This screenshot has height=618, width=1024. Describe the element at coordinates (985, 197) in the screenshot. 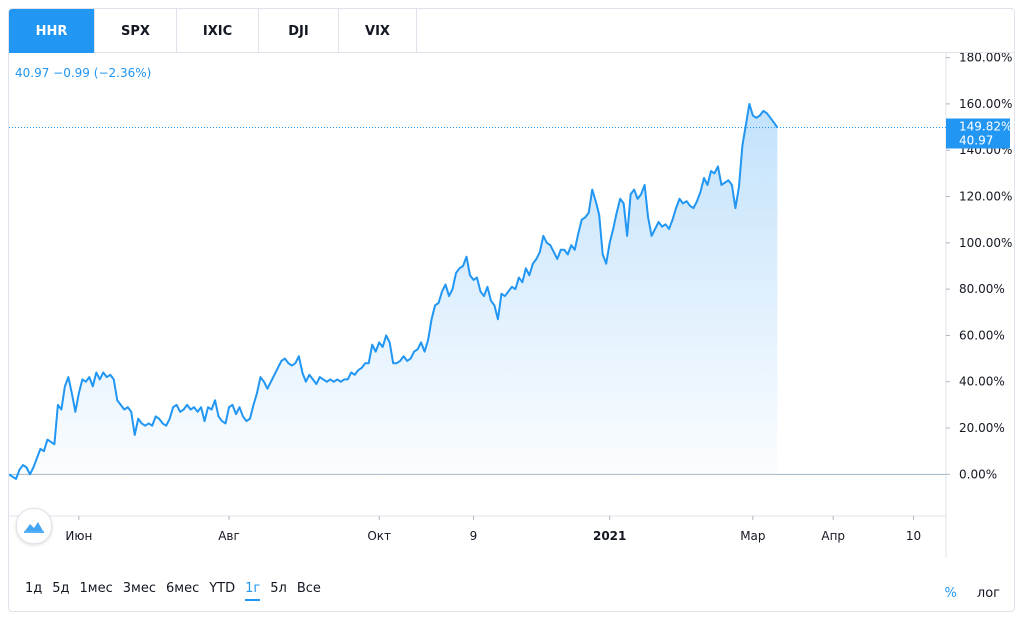

I see `y-tick-label: 120.00%` at that location.